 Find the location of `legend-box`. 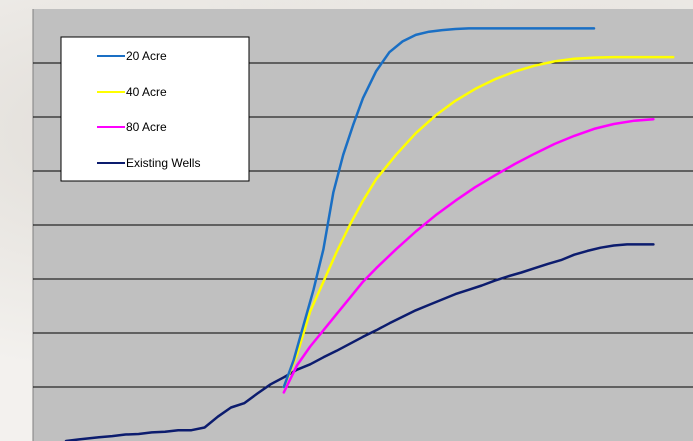

legend-box is located at coordinates (155, 109).